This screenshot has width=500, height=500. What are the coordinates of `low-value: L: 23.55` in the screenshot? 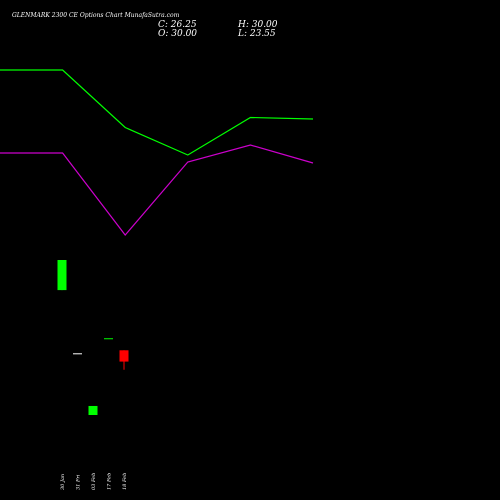 It's located at (257, 34).